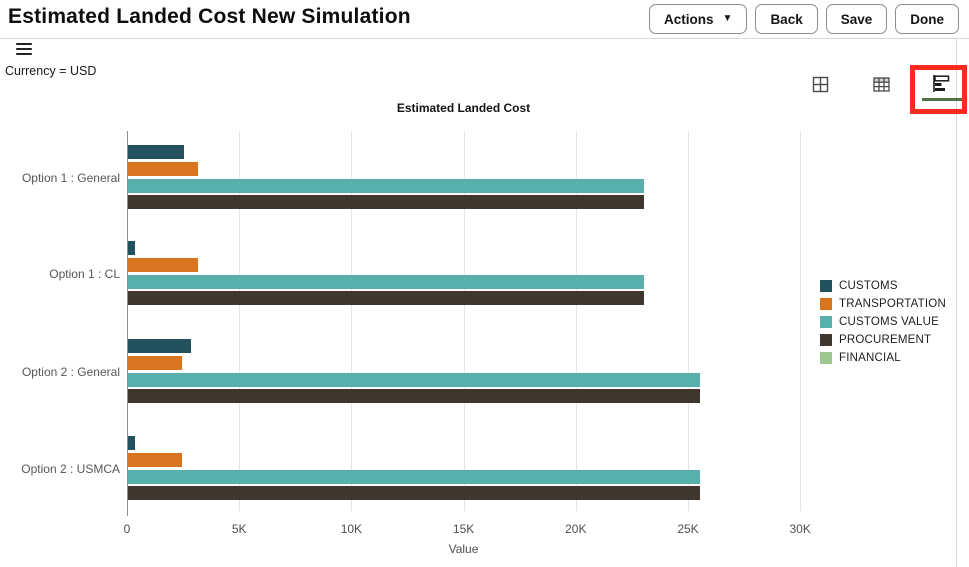 This screenshot has width=969, height=567. What do you see at coordinates (463, 108) in the screenshot?
I see `chart-title: Estimated Landed Cost` at bounding box center [463, 108].